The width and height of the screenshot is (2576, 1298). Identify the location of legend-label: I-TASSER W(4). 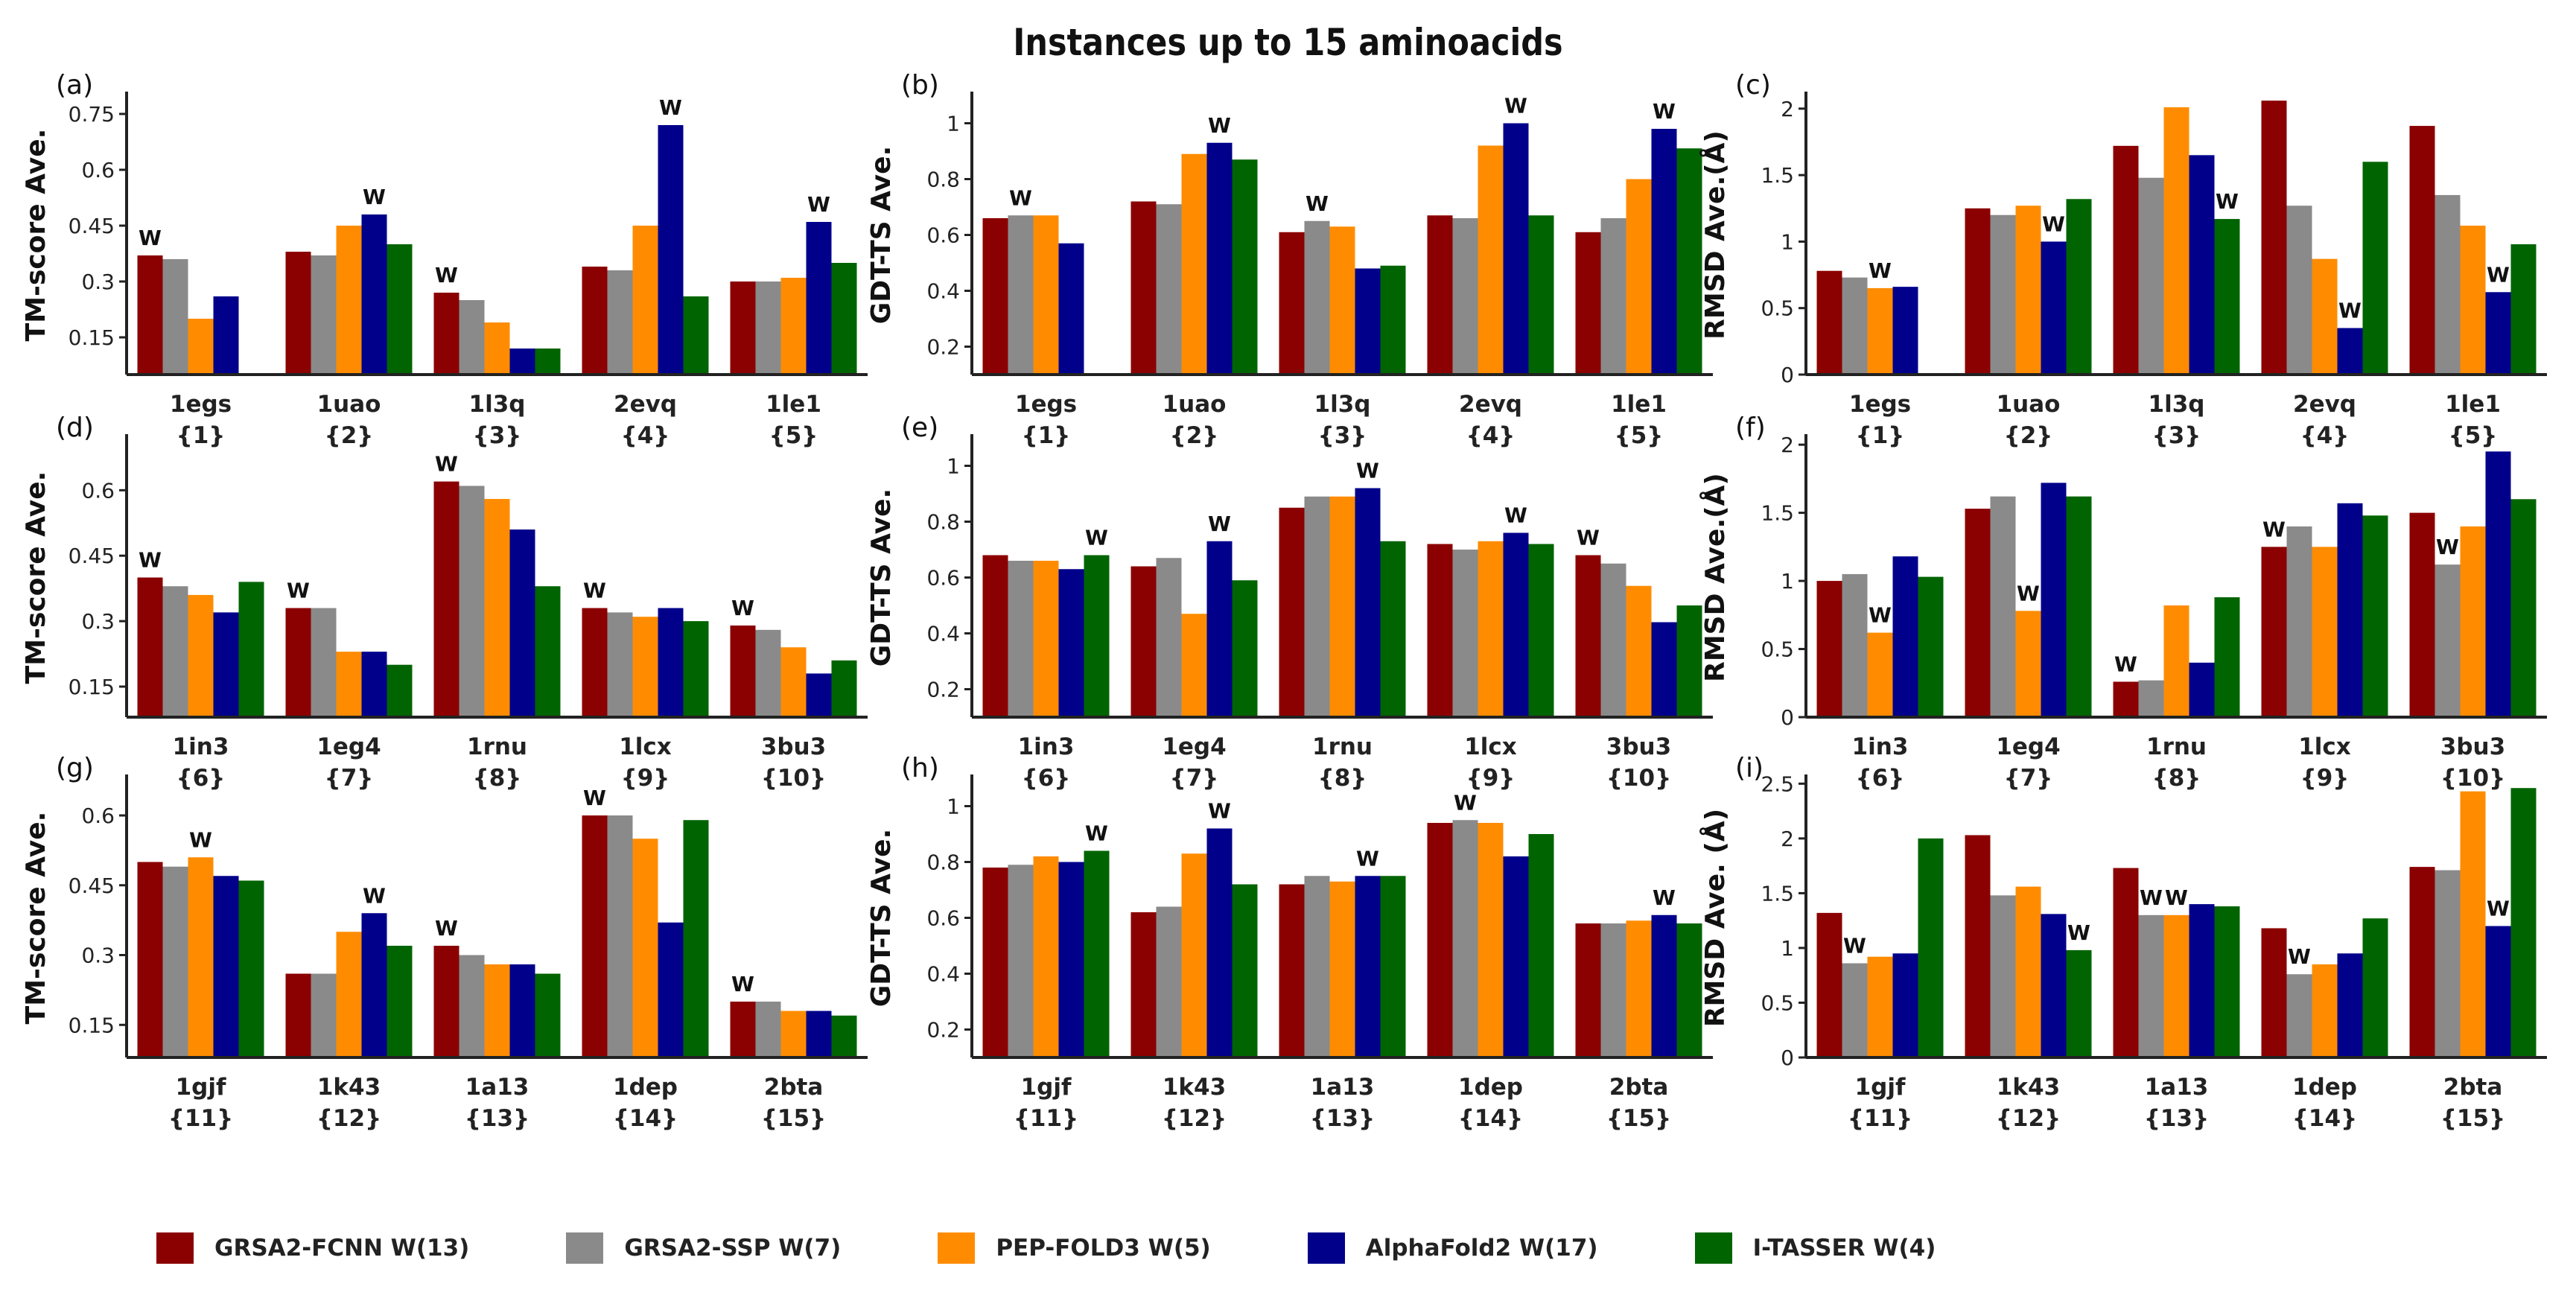
(1844, 1248).